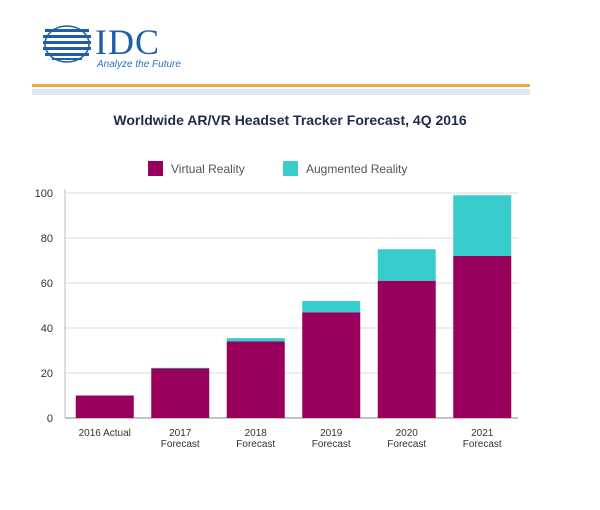 The height and width of the screenshot is (510, 600). I want to click on legend-label: Virtual Reality, so click(208, 169).